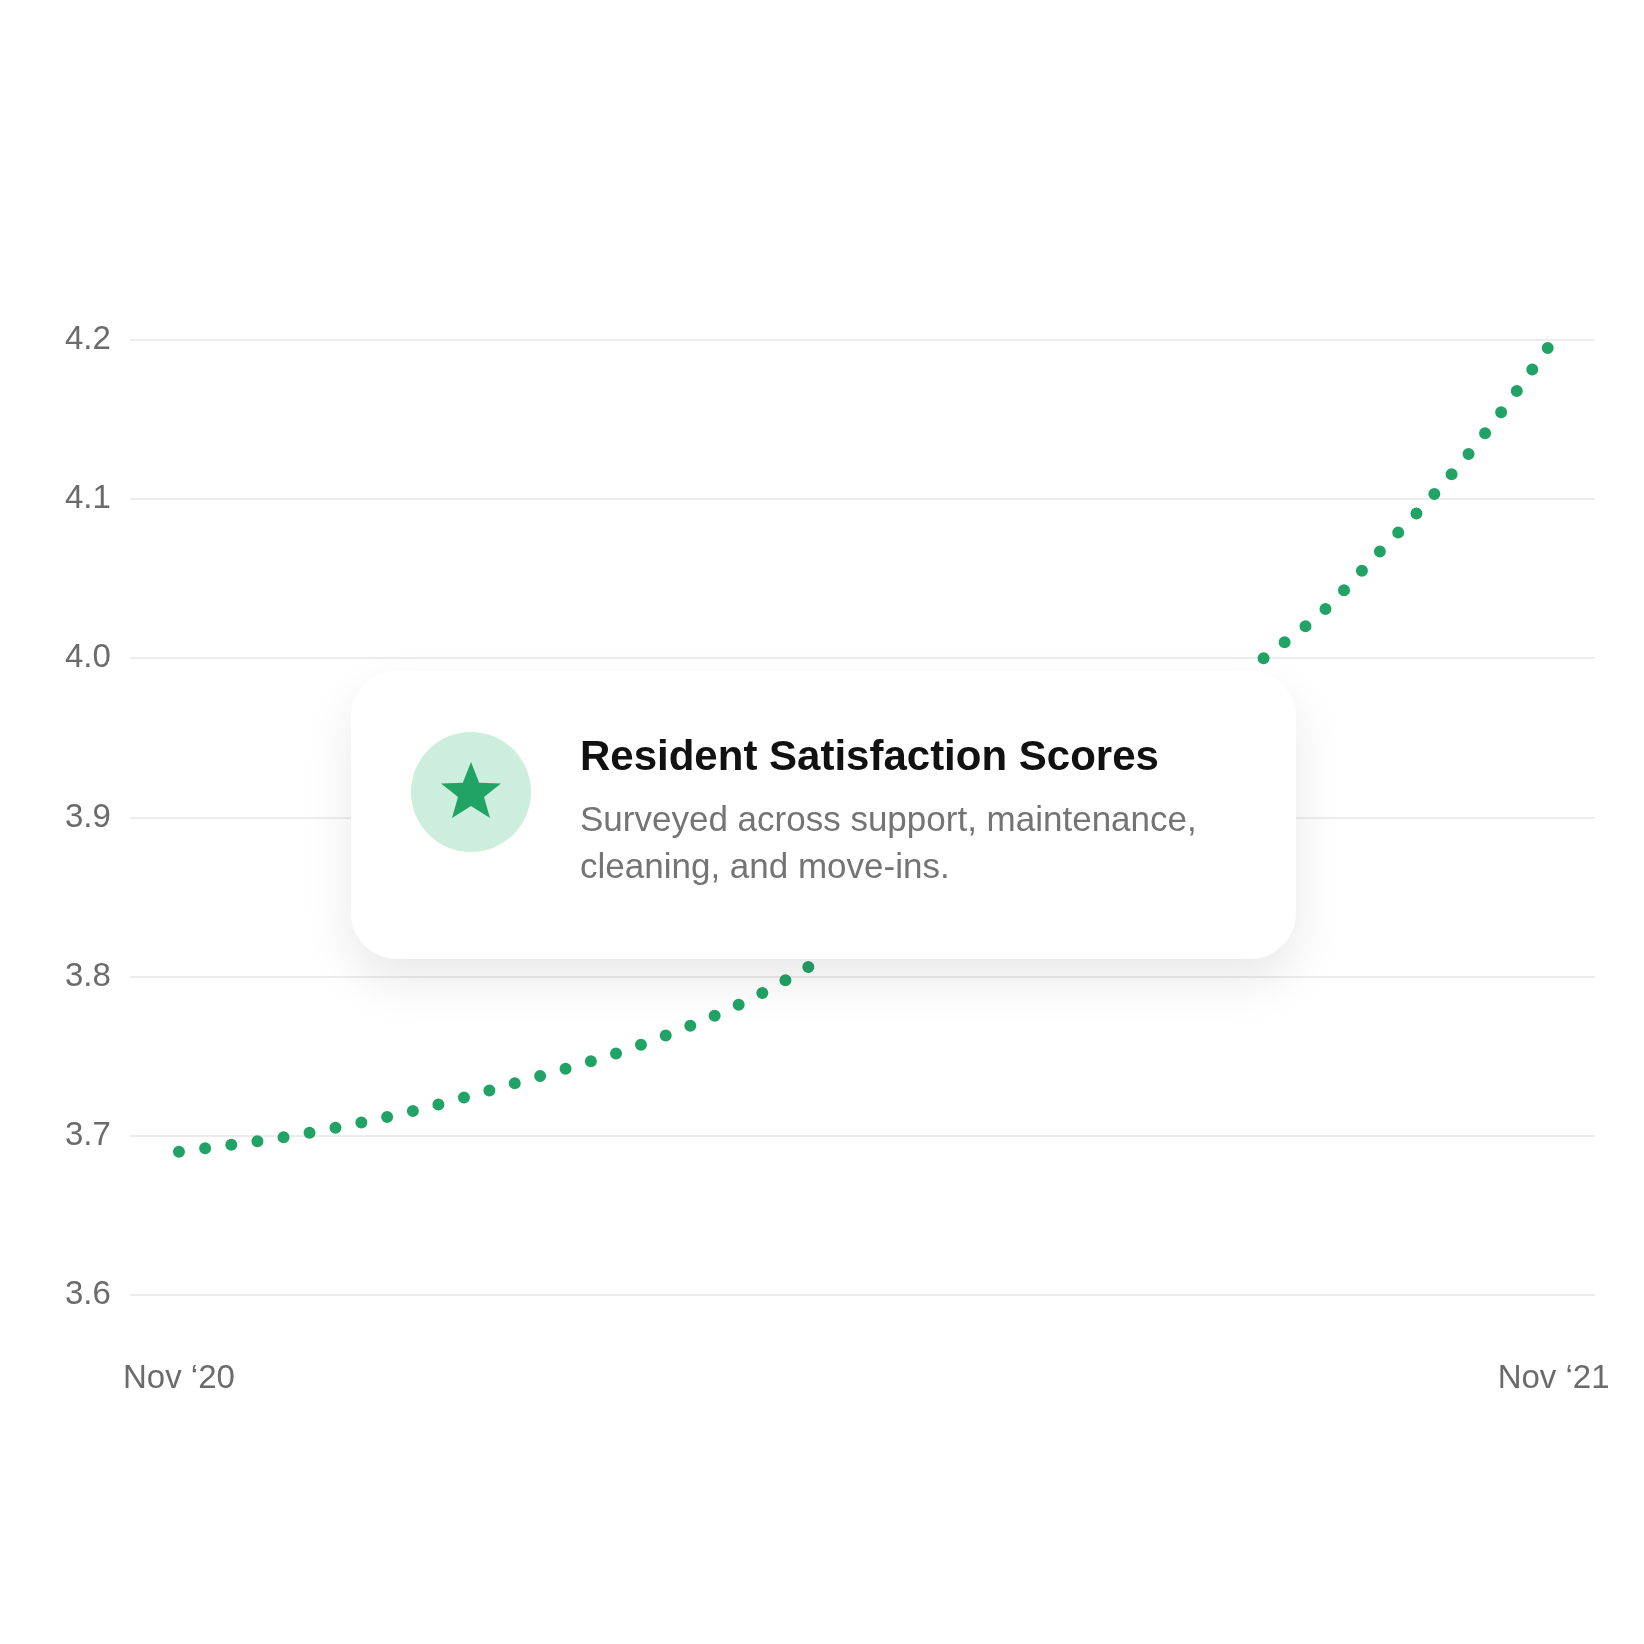 The image size is (1644, 1644). What do you see at coordinates (889, 842) in the screenshot?
I see `text: Surveyed across support, maintenance, cleaning, and move-ins.` at bounding box center [889, 842].